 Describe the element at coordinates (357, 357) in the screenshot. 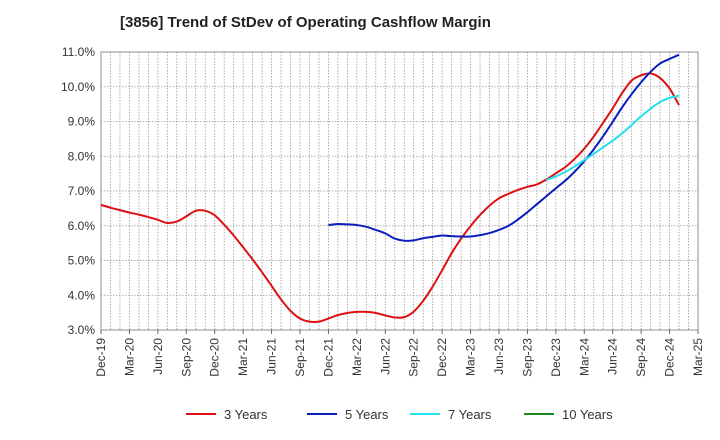

I see `x-tick-label: Mar-22` at that location.